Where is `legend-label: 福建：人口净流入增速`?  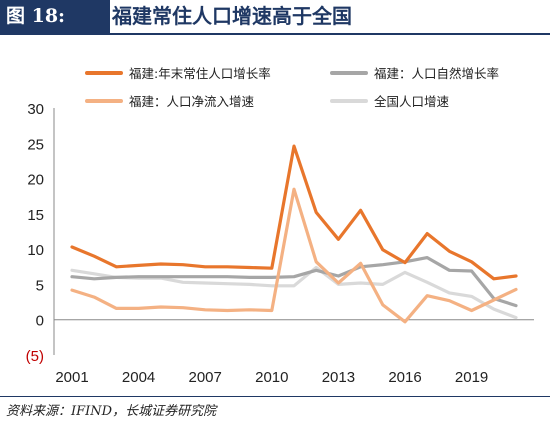
legend-label: 福建：人口净流入增速 is located at coordinates (192, 101).